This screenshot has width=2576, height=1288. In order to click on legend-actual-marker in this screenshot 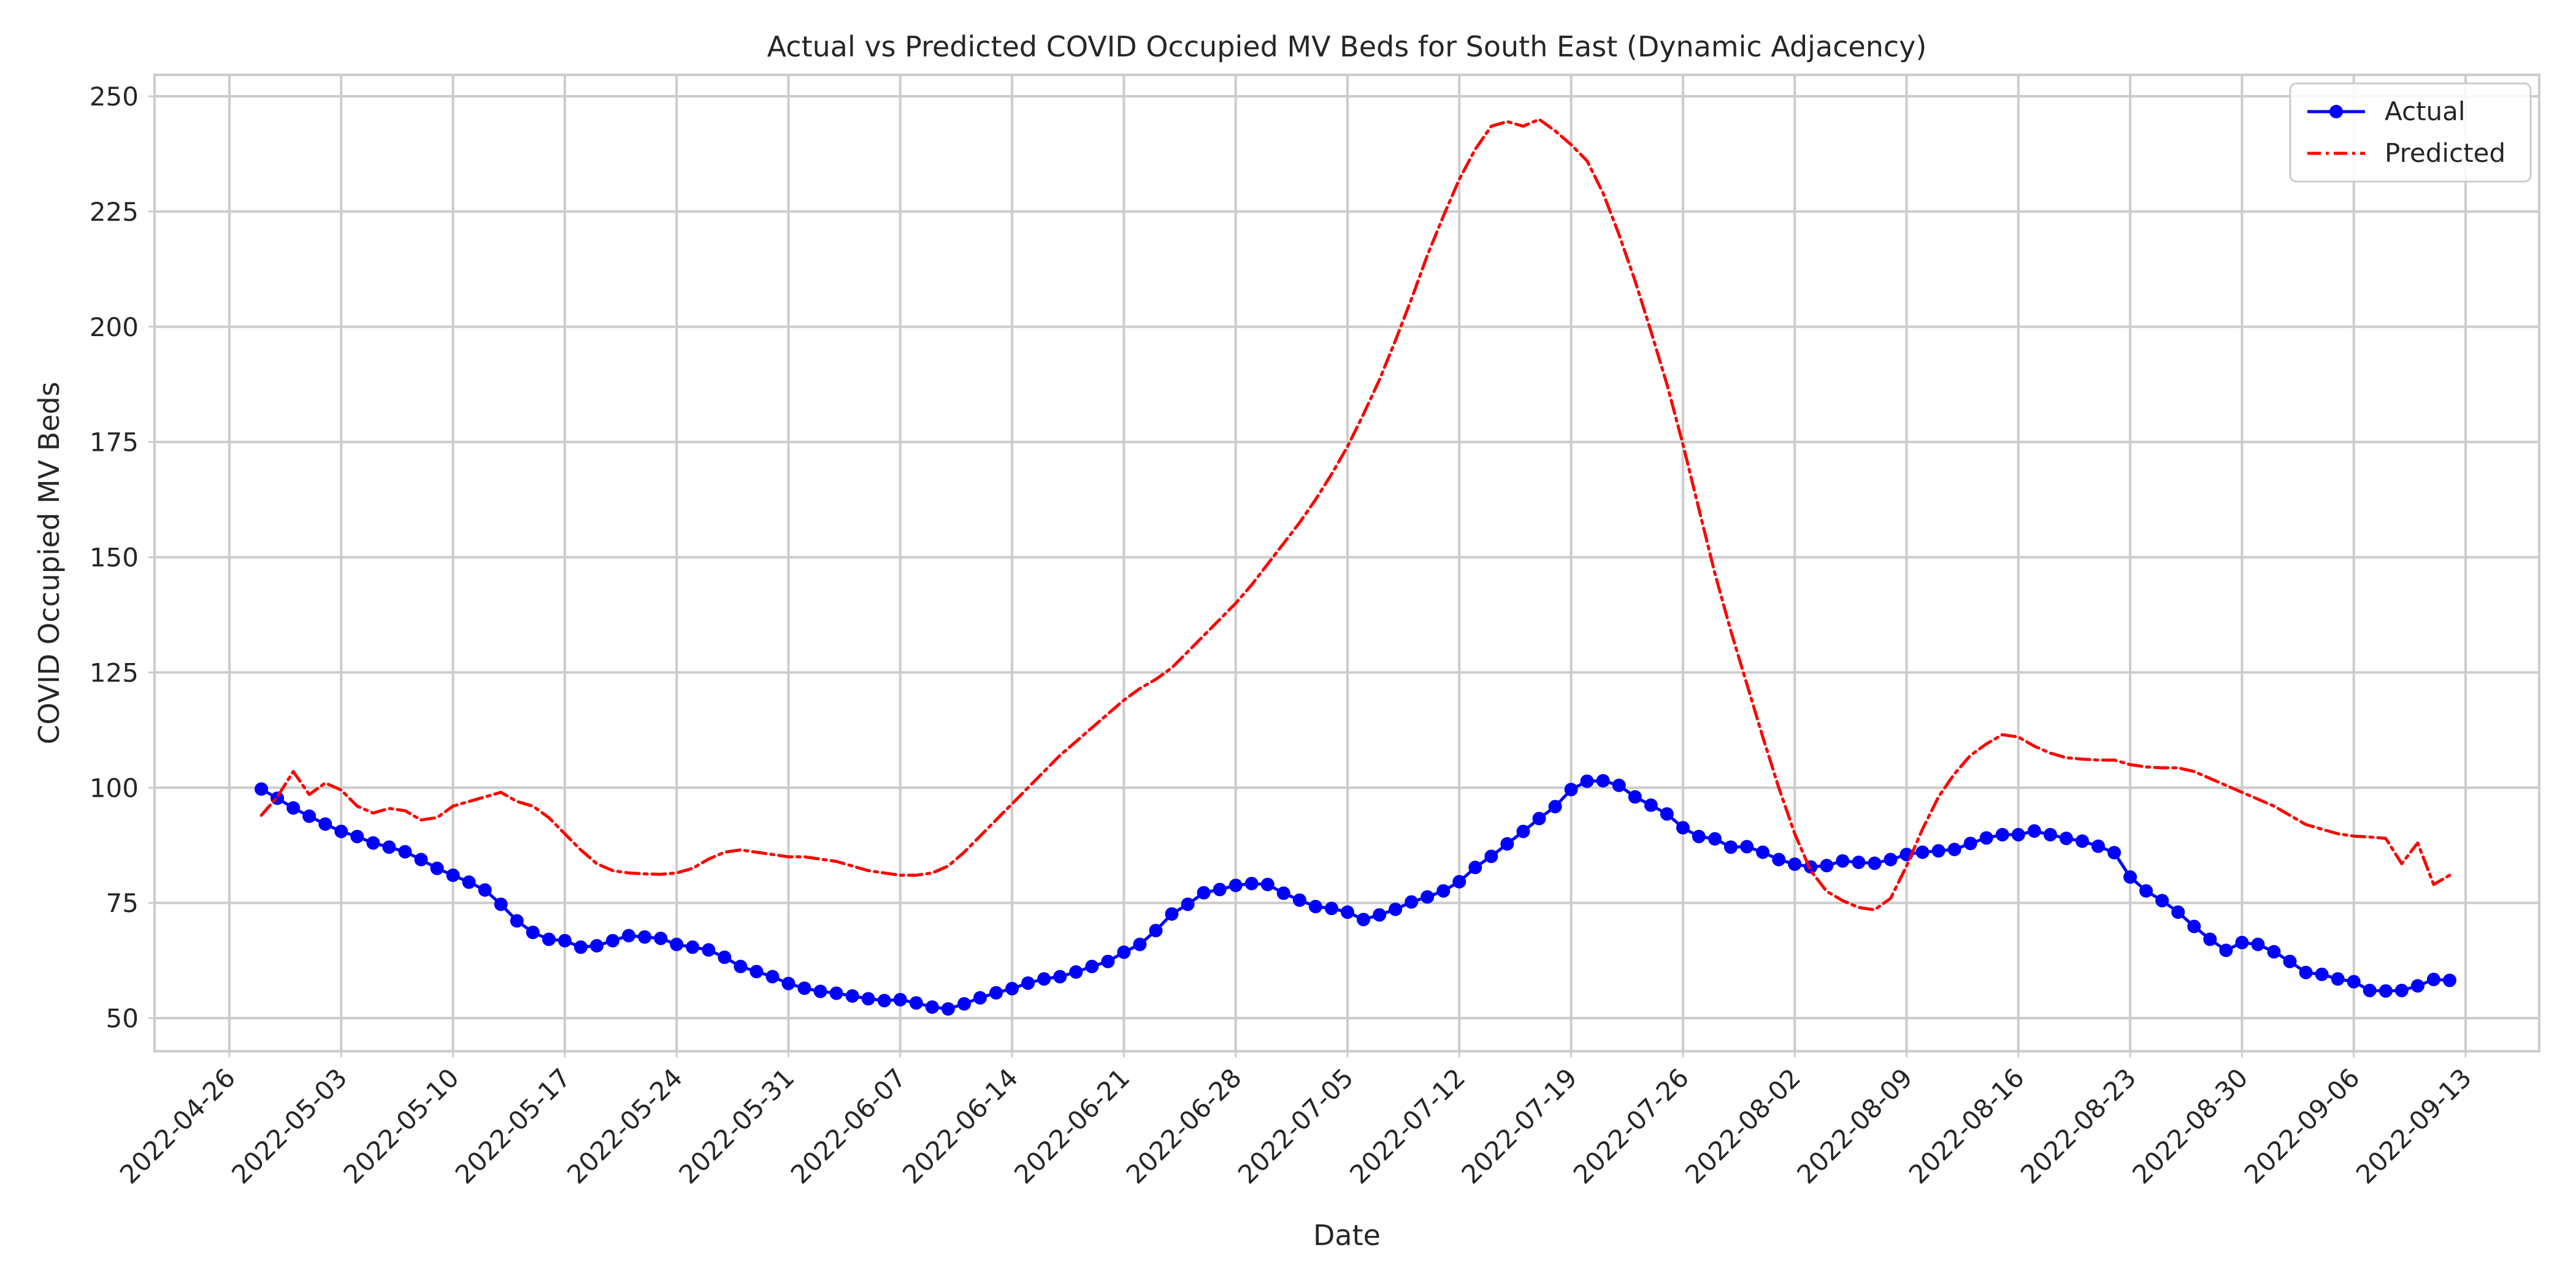, I will do `click(2336, 111)`.